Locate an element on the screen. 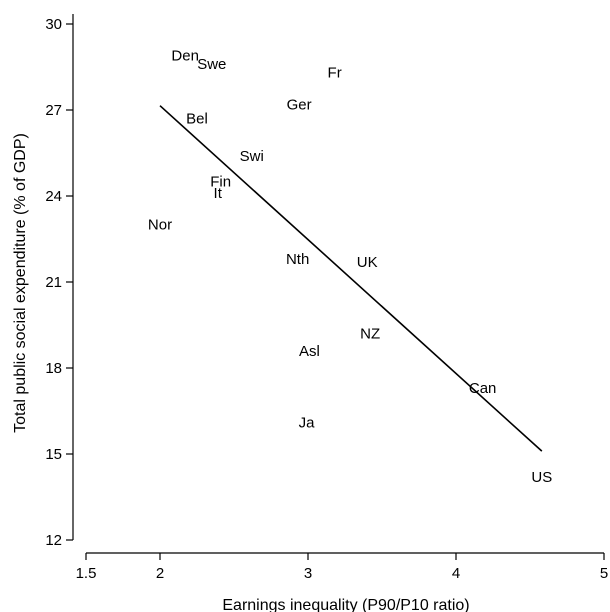 The width and height of the screenshot is (610, 612). y-tick-label: 18 is located at coordinates (53, 368).